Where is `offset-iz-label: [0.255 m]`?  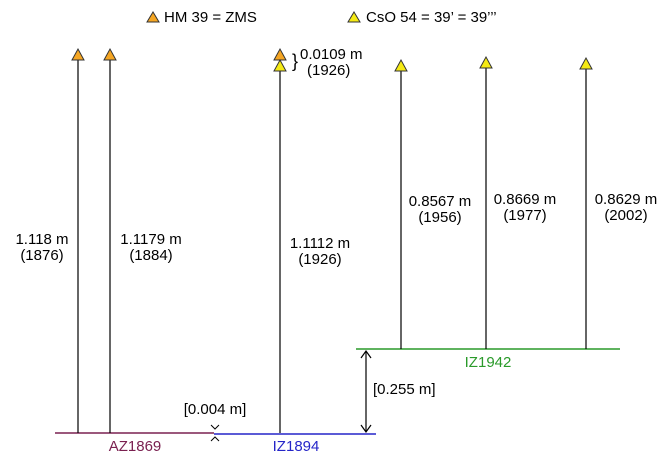 offset-iz-label: [0.255 m] is located at coordinates (404, 389).